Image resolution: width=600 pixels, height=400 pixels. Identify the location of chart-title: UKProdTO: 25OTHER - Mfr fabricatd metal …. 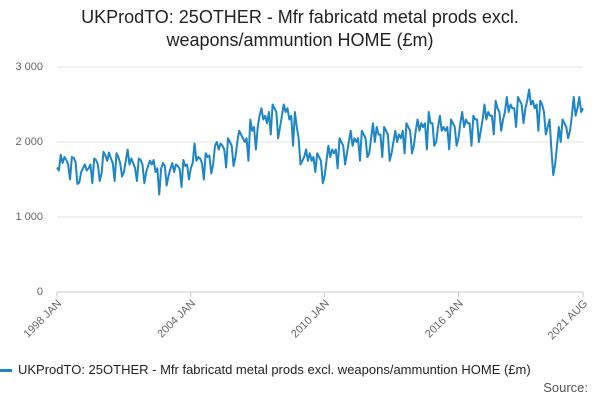
(300, 28).